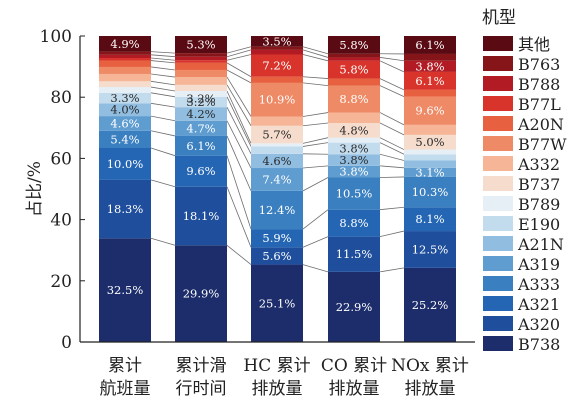 The width and height of the screenshot is (584, 404). Describe the element at coordinates (201, 389) in the screenshot. I see `x-tick-label: 行时间` at that location.